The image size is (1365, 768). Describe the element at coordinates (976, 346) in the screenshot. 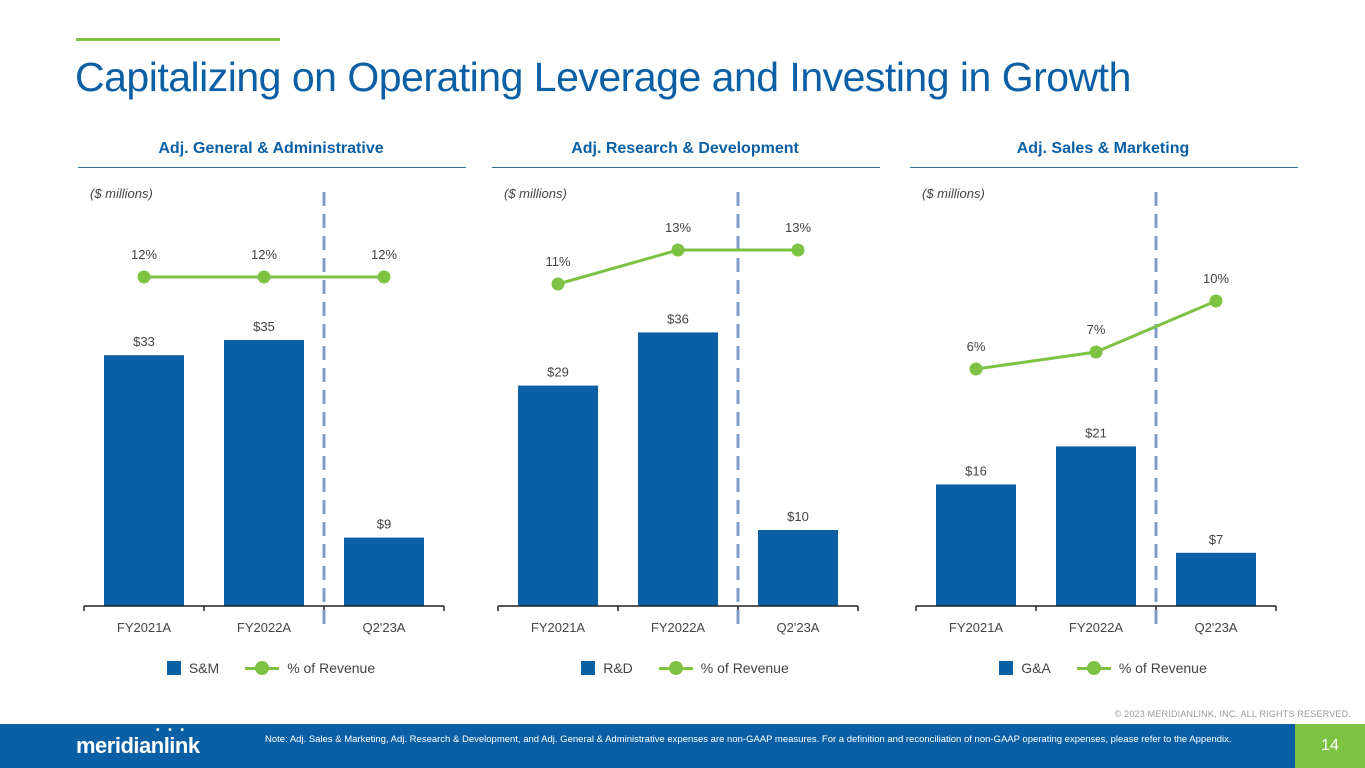

I see `line-data-label: 6%` at that location.